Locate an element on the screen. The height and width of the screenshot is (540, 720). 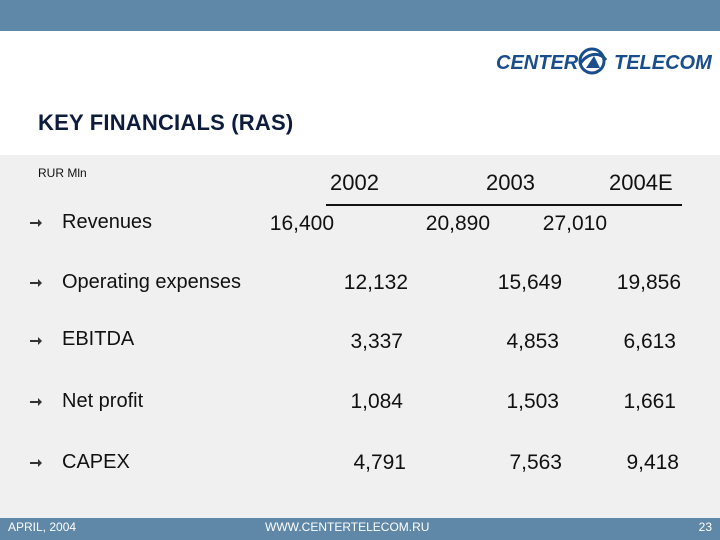
row-label-net-profit: Net profit is located at coordinates (103, 401).